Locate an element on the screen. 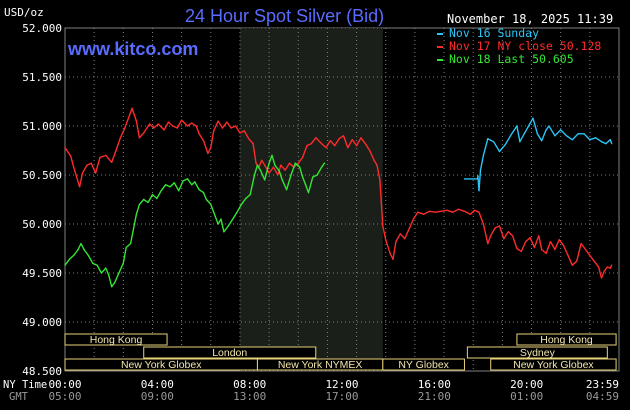 The image size is (630, 410). website-link: www.kitco.com is located at coordinates (133, 49).